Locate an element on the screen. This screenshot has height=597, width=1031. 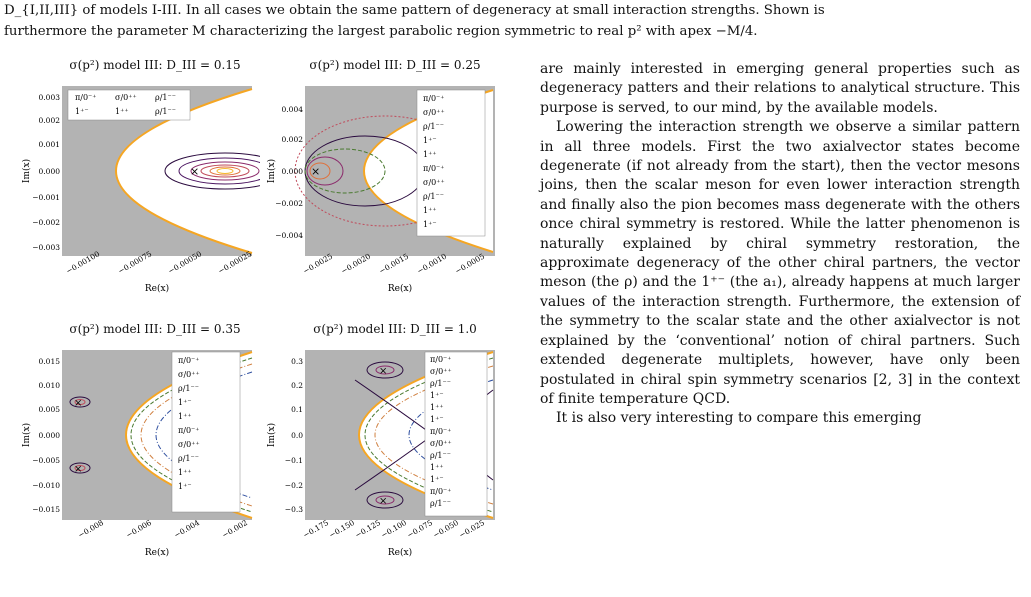
y-tick-label: 0.005 is located at coordinates (50, 409).